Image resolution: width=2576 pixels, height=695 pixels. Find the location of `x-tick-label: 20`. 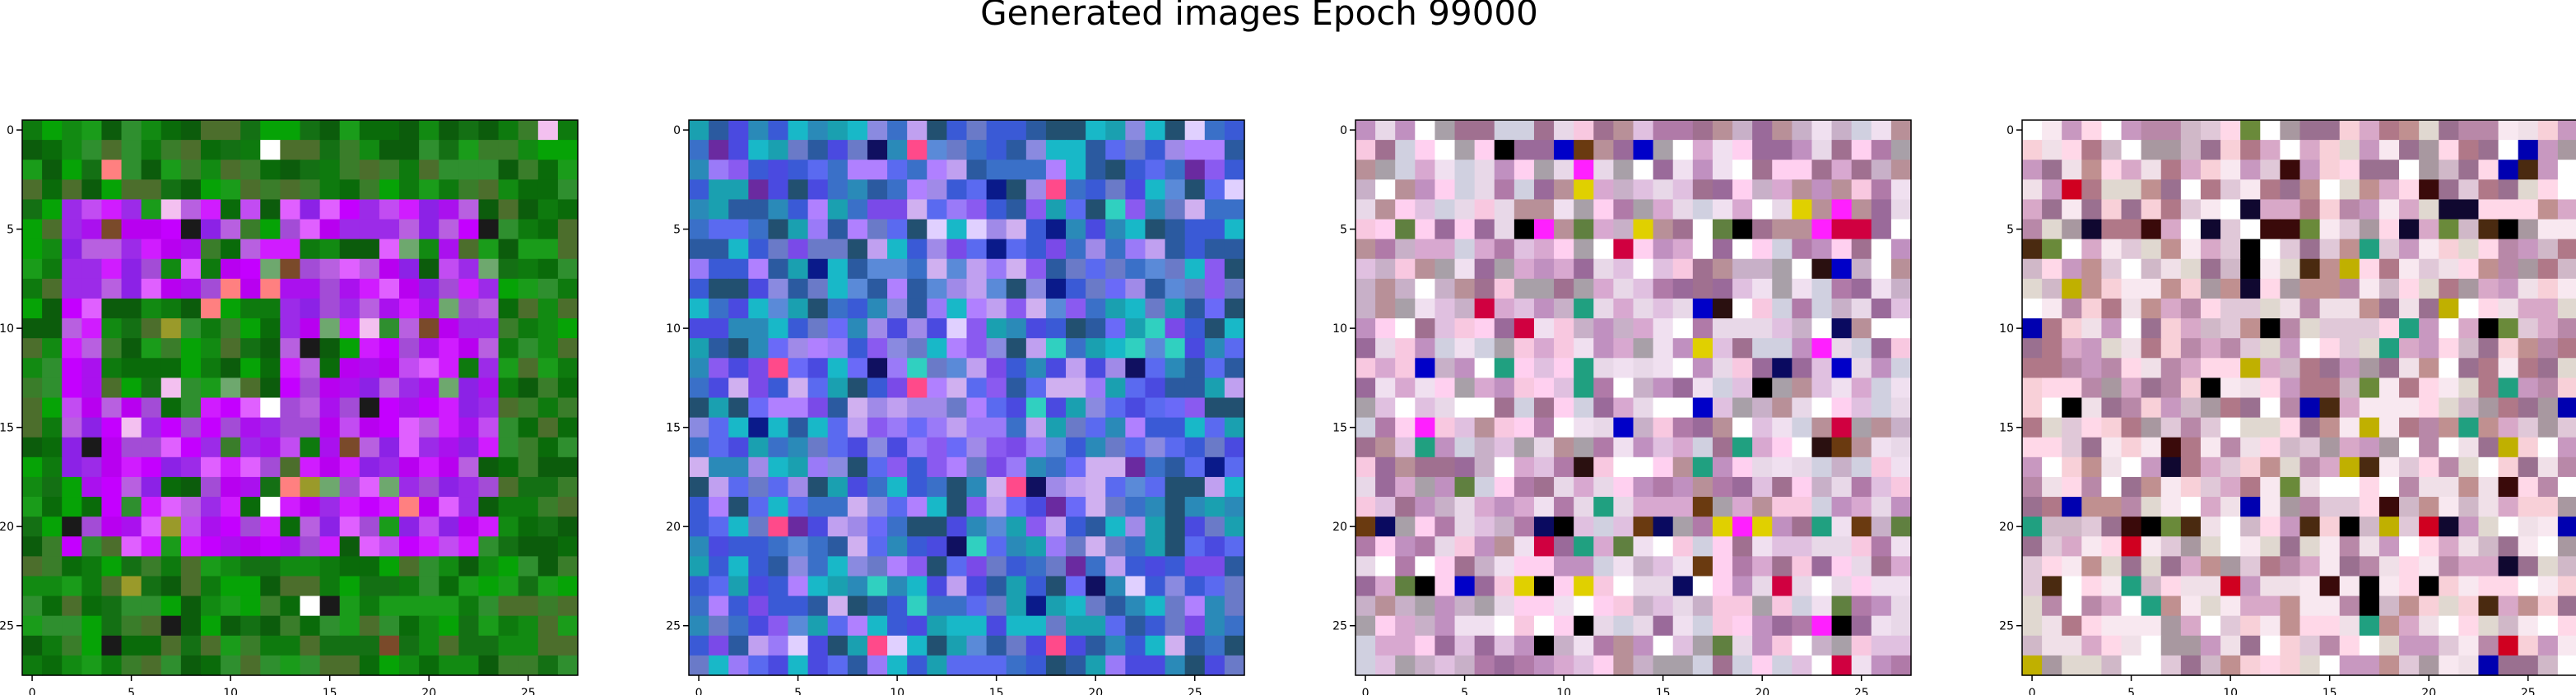

x-tick-label: 20 is located at coordinates (1095, 691).